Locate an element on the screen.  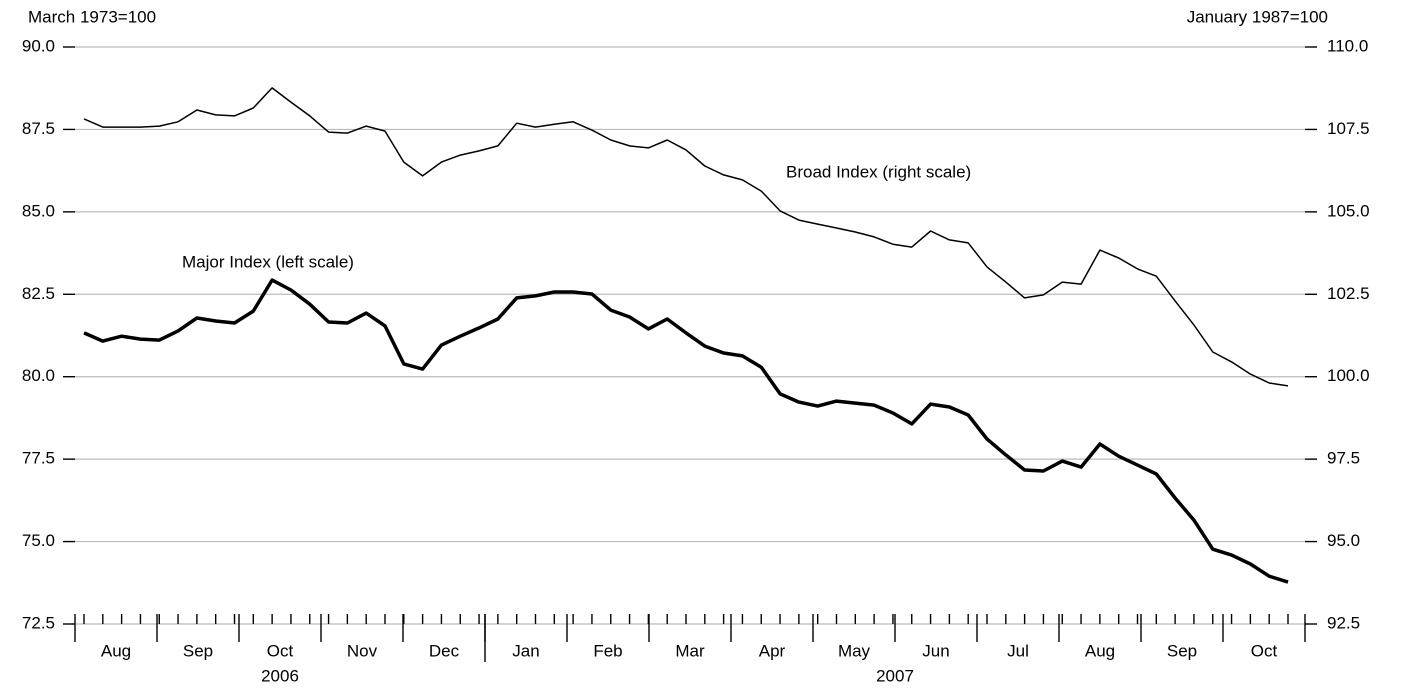
y2-tick-label: 105.0 is located at coordinates (1348, 210).